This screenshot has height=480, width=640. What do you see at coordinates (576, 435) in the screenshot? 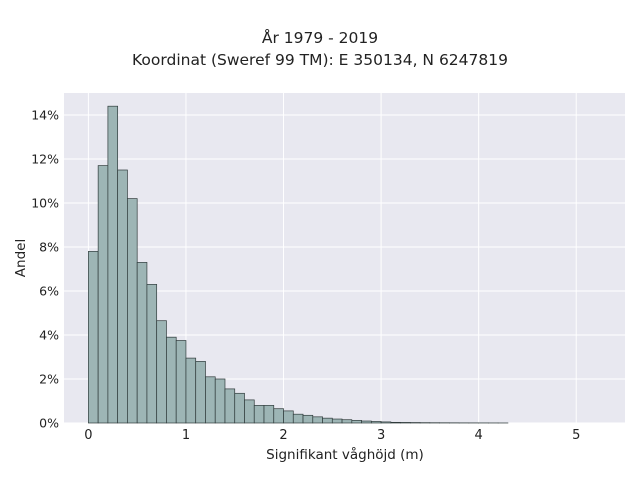
I see `x-tick-label: 5` at bounding box center [576, 435].